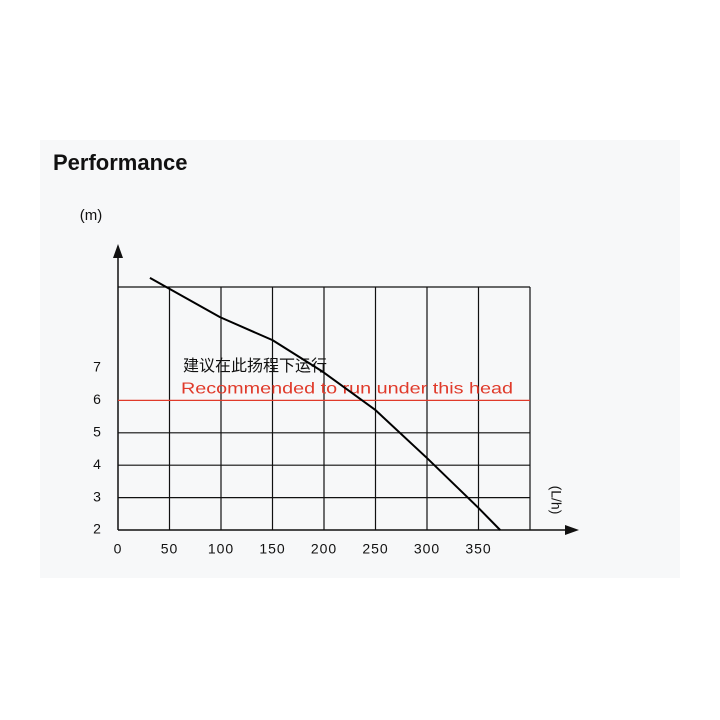 The width and height of the screenshot is (720, 720). I want to click on y-axis-label: (m), so click(91, 215).